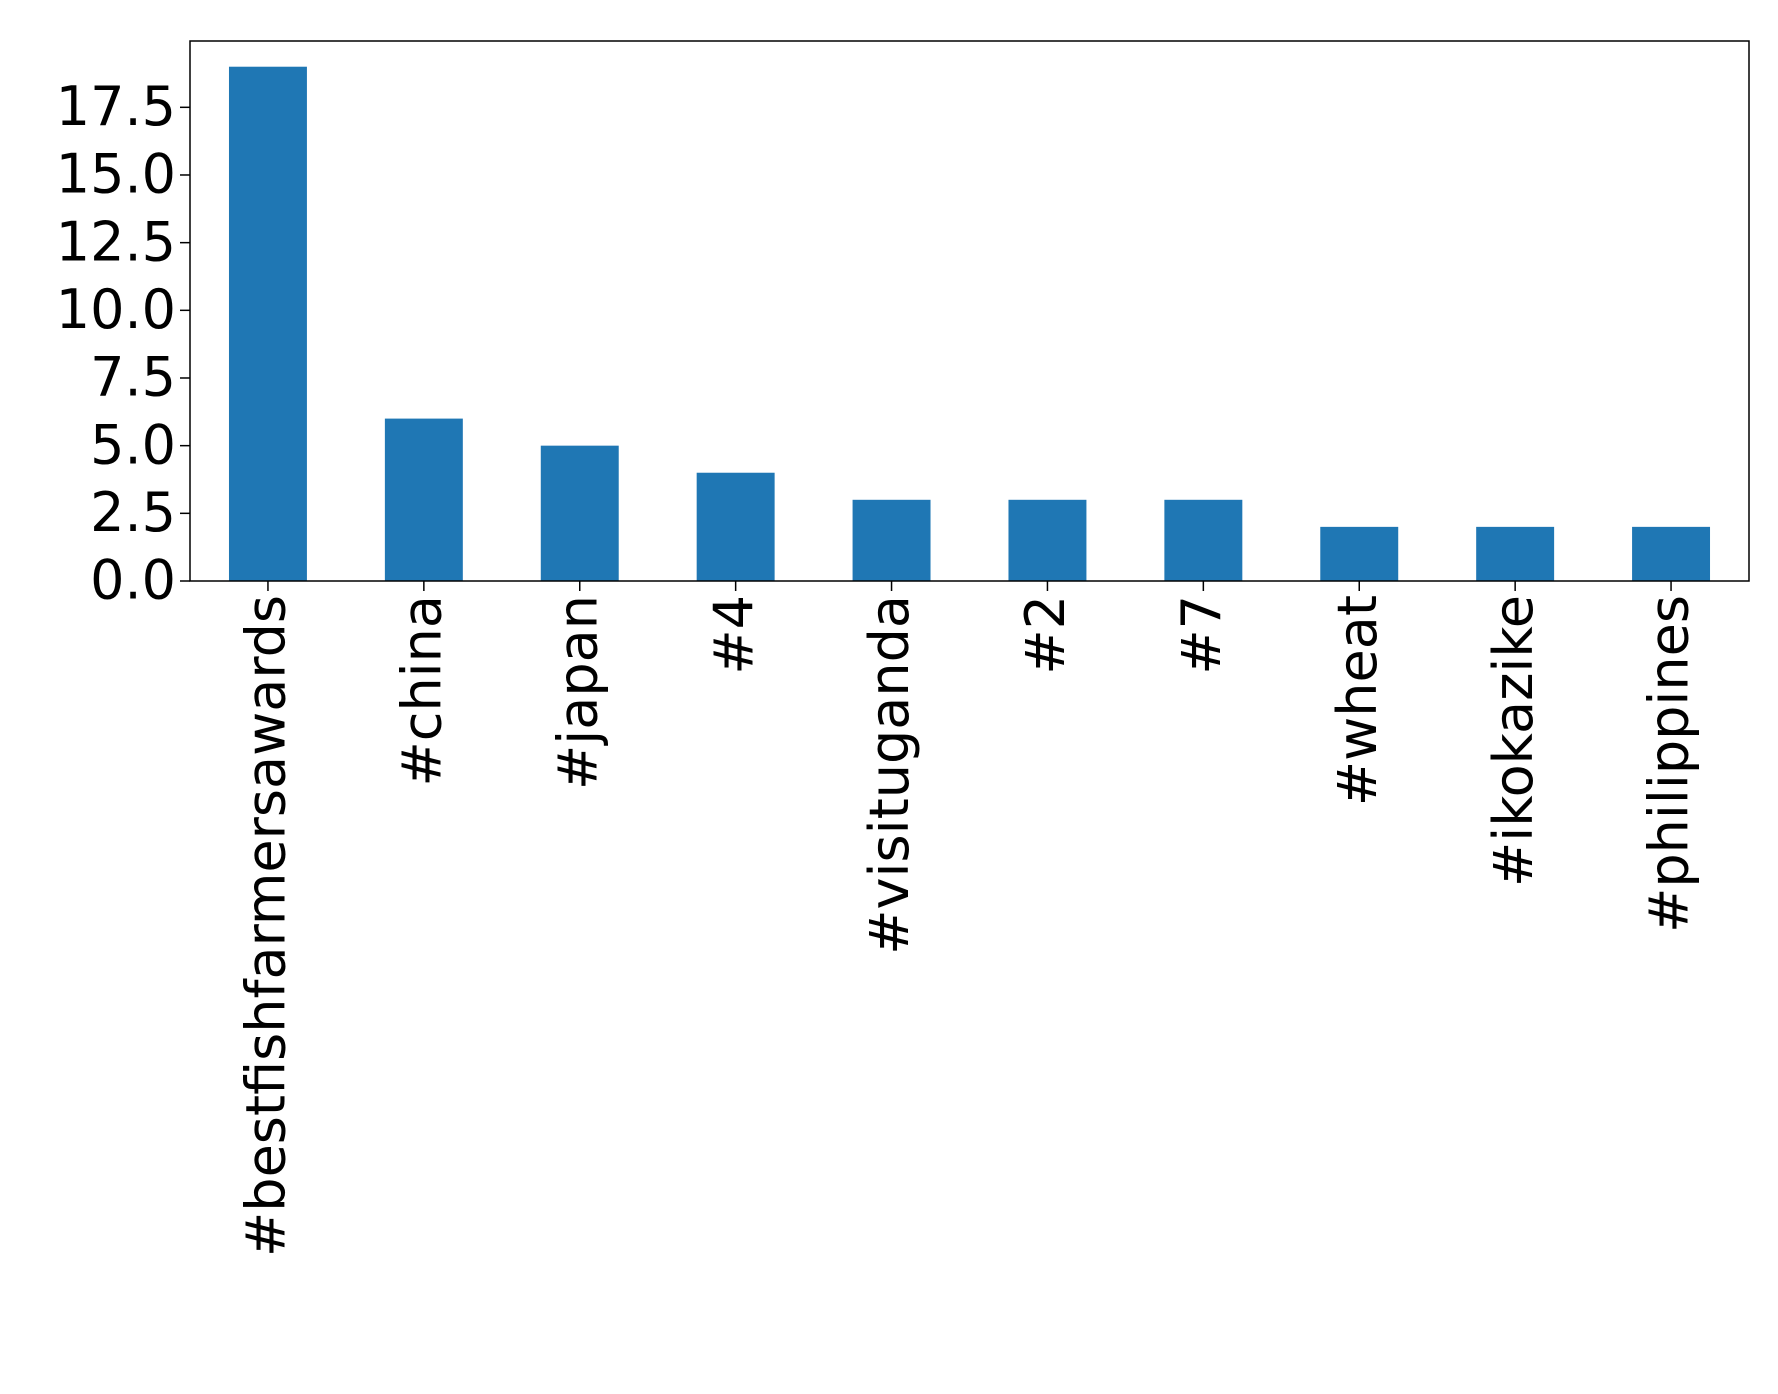  Describe the element at coordinates (1045, 635) in the screenshot. I see `x-tick-label: #2` at that location.